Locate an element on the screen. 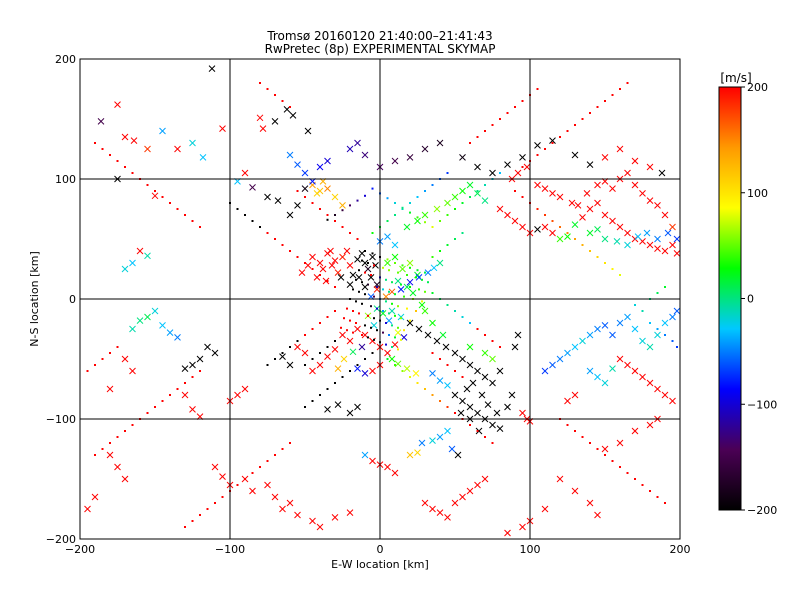 The image size is (800, 600). colorbar-tick-label: 100 is located at coordinates (757, 193).